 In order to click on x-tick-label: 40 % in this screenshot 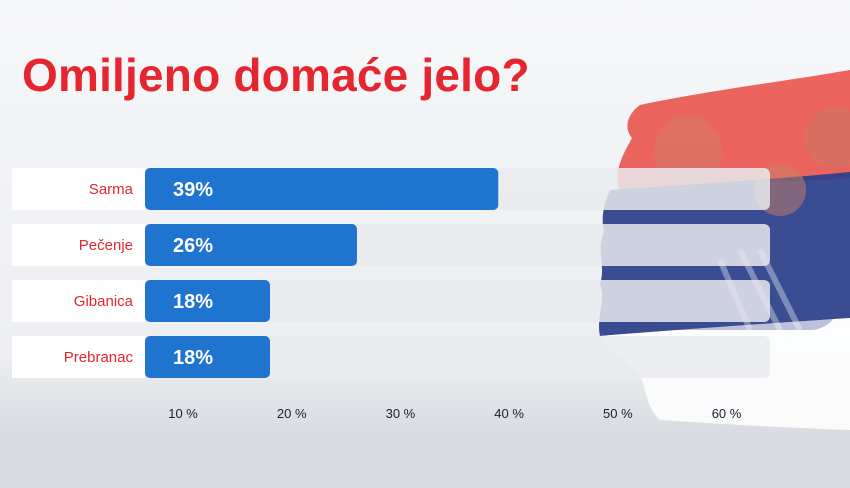, I will do `click(509, 413)`.